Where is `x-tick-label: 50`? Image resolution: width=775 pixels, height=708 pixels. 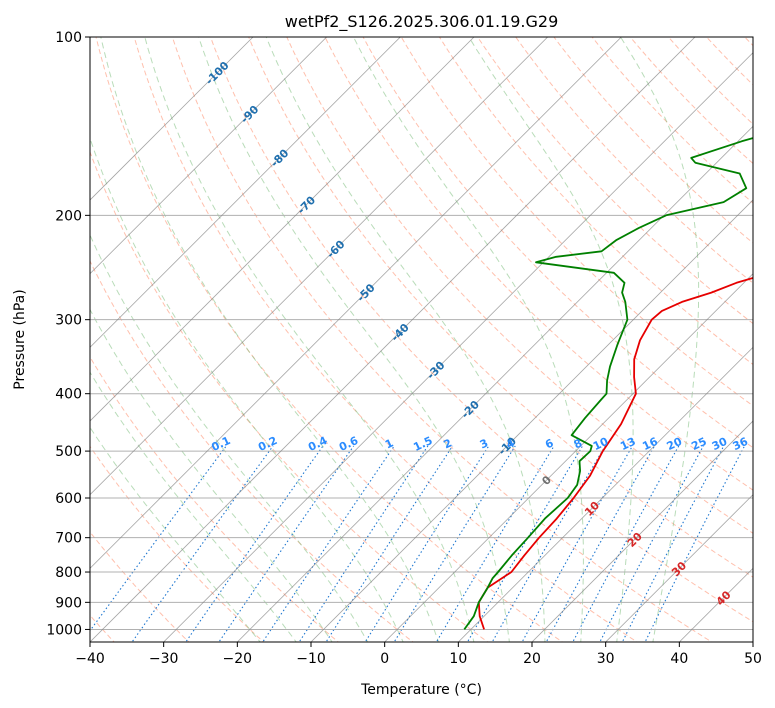
x-tick-label: 50 is located at coordinates (753, 659).